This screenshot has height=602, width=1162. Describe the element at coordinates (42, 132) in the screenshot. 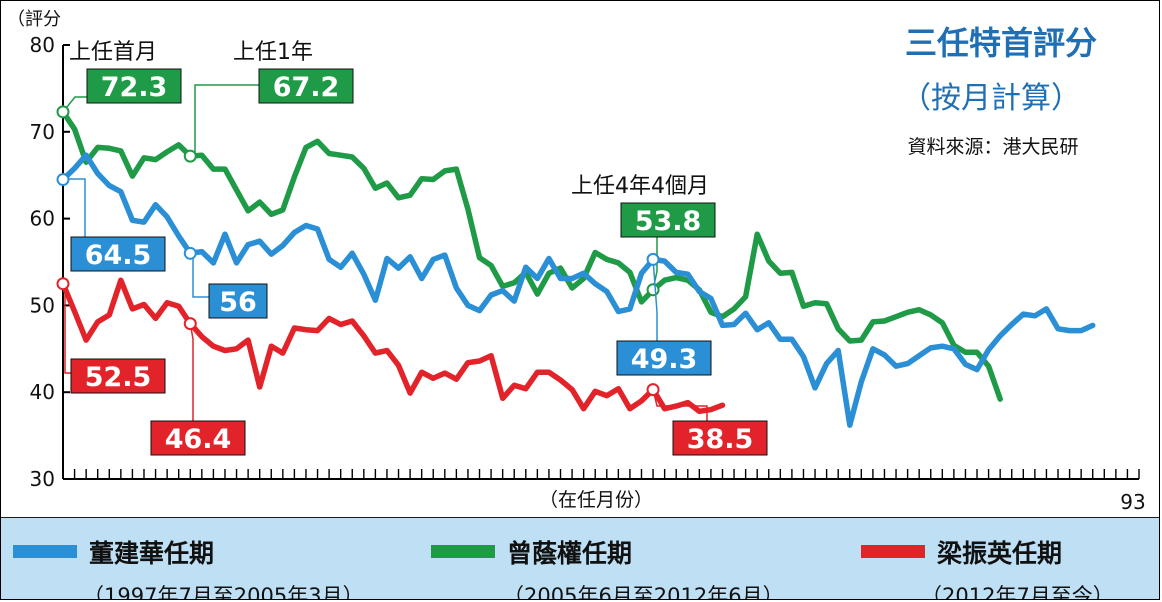

I see `y-tick-label: 70` at that location.